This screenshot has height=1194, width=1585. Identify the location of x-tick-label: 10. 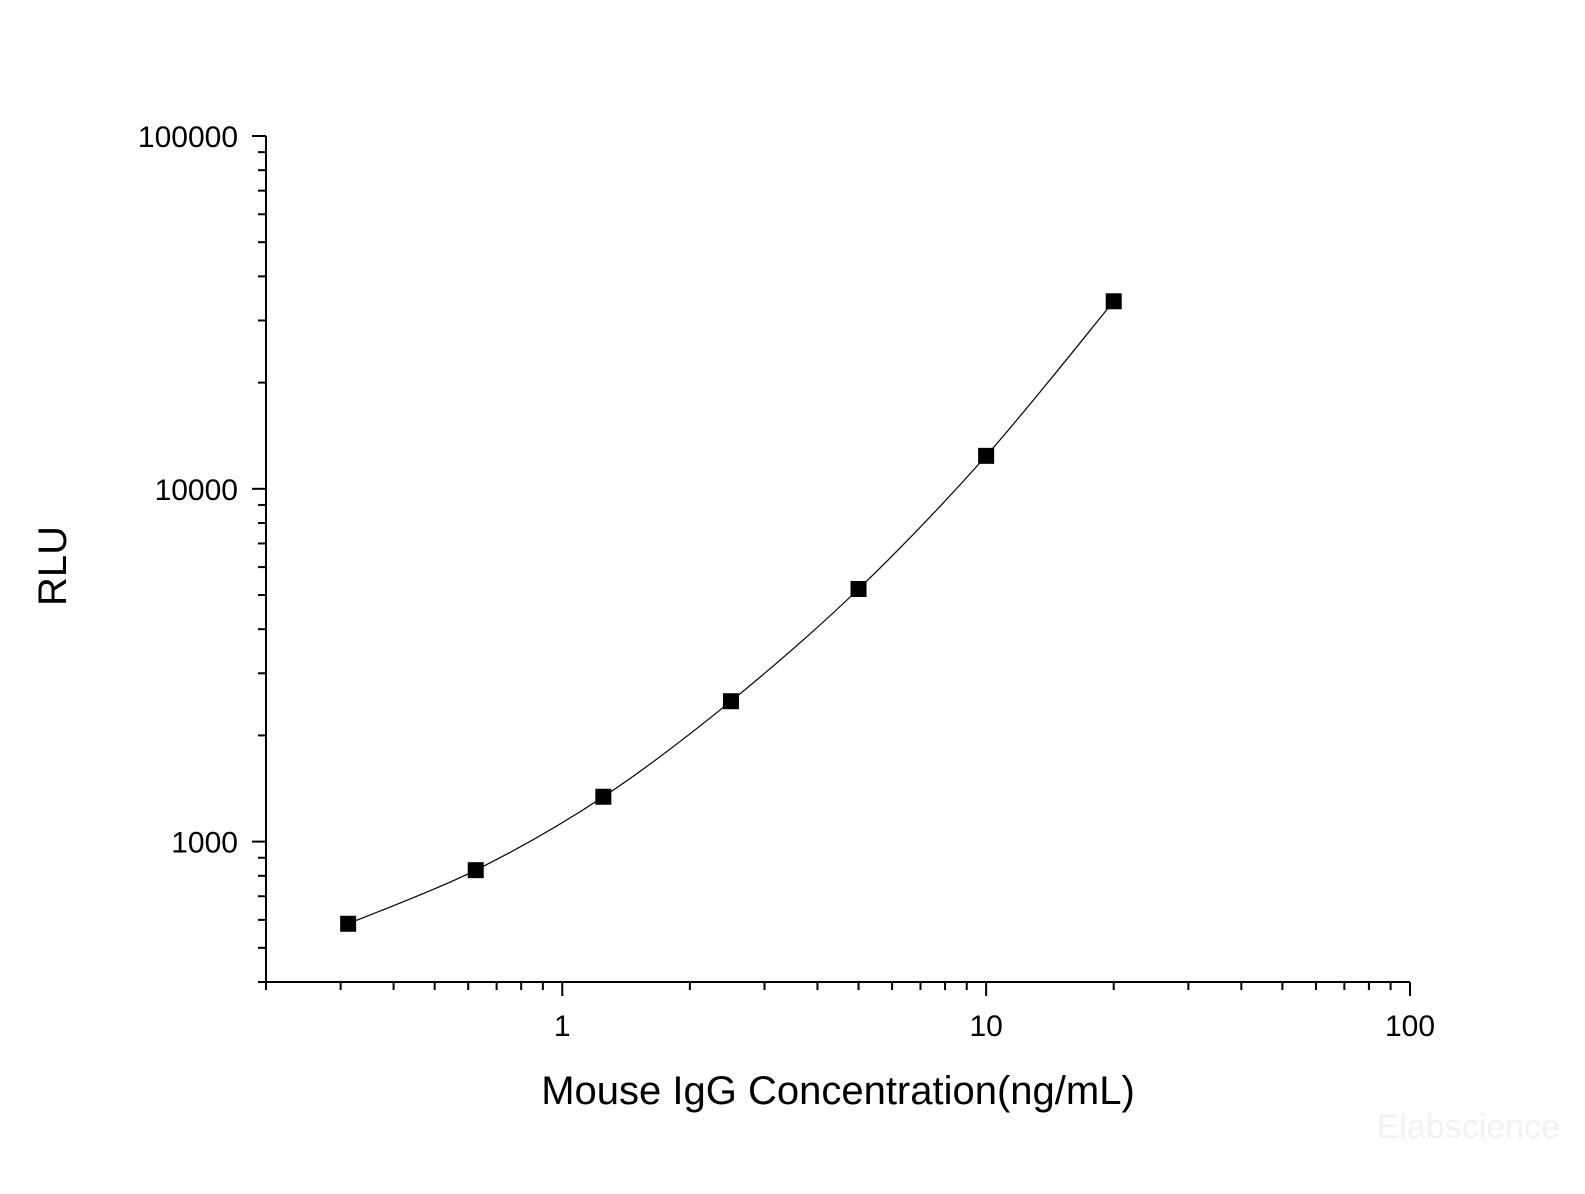
(985, 1026).